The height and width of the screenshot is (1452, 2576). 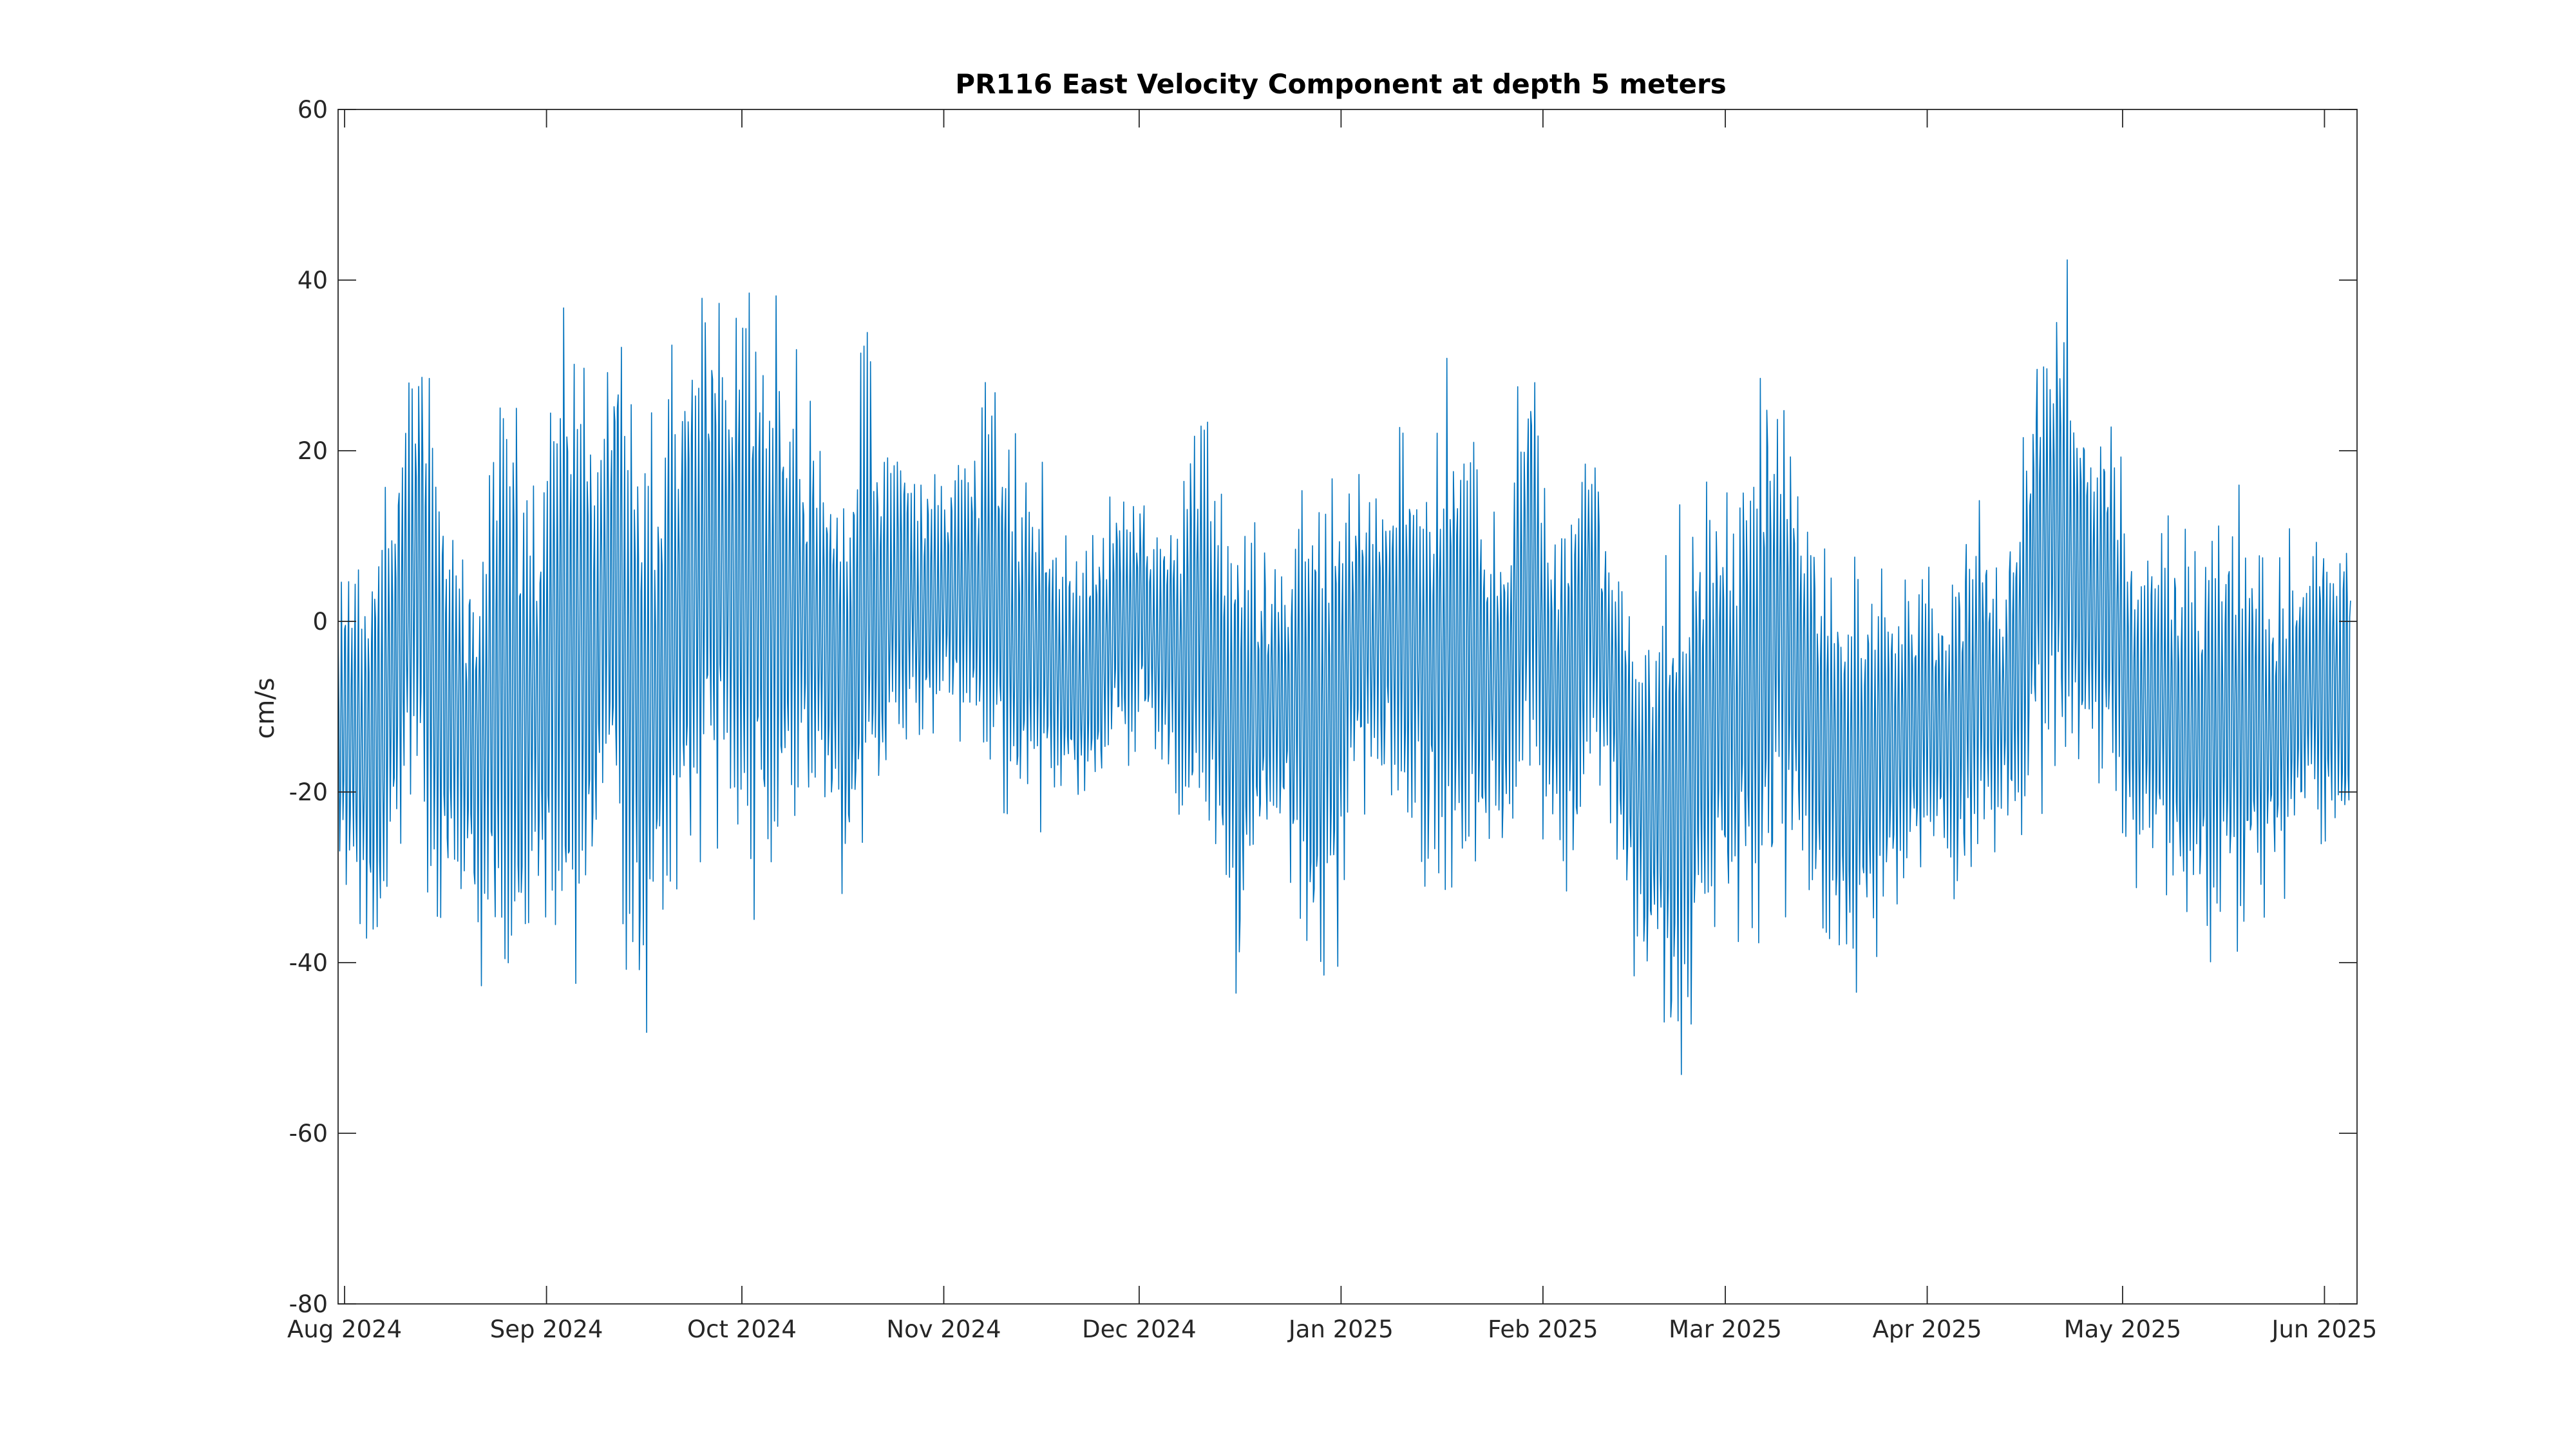 I want to click on x-tick-label: Jan 2025, so click(x=1341, y=1329).